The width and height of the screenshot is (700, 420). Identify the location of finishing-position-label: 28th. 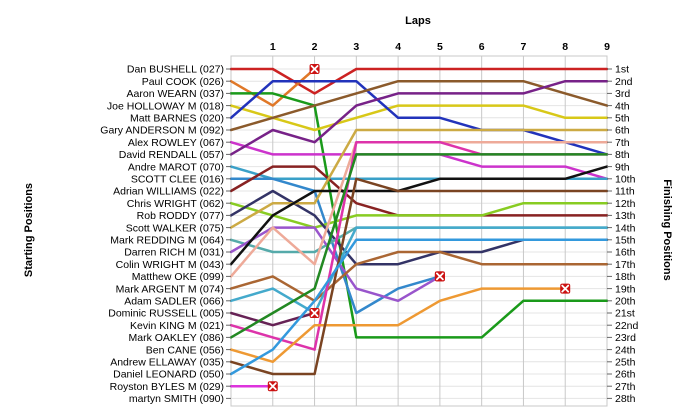
(625, 399).